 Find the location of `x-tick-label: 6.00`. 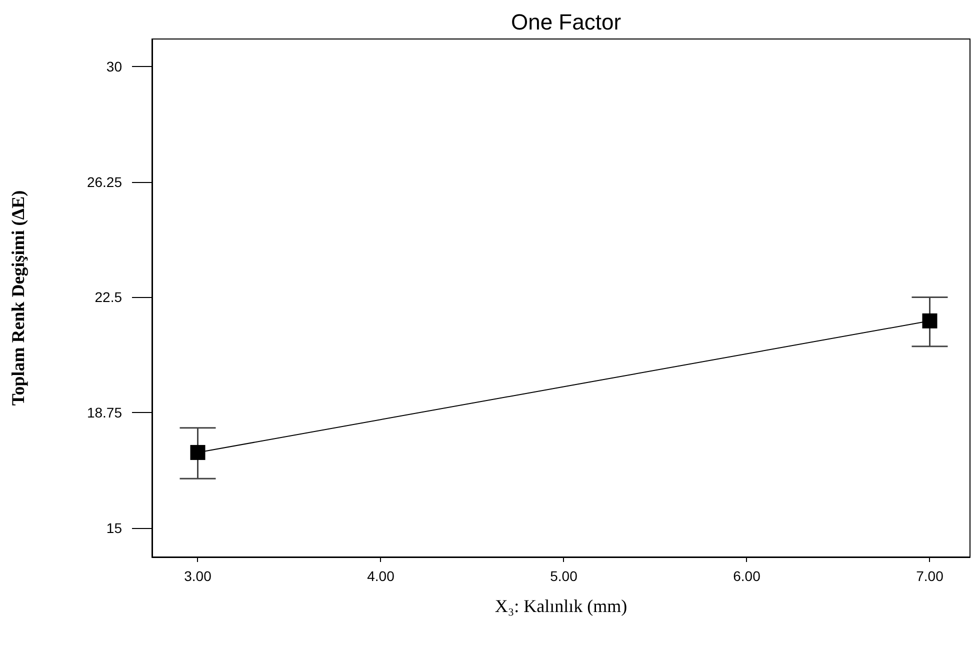

x-tick-label: 6.00 is located at coordinates (747, 576).